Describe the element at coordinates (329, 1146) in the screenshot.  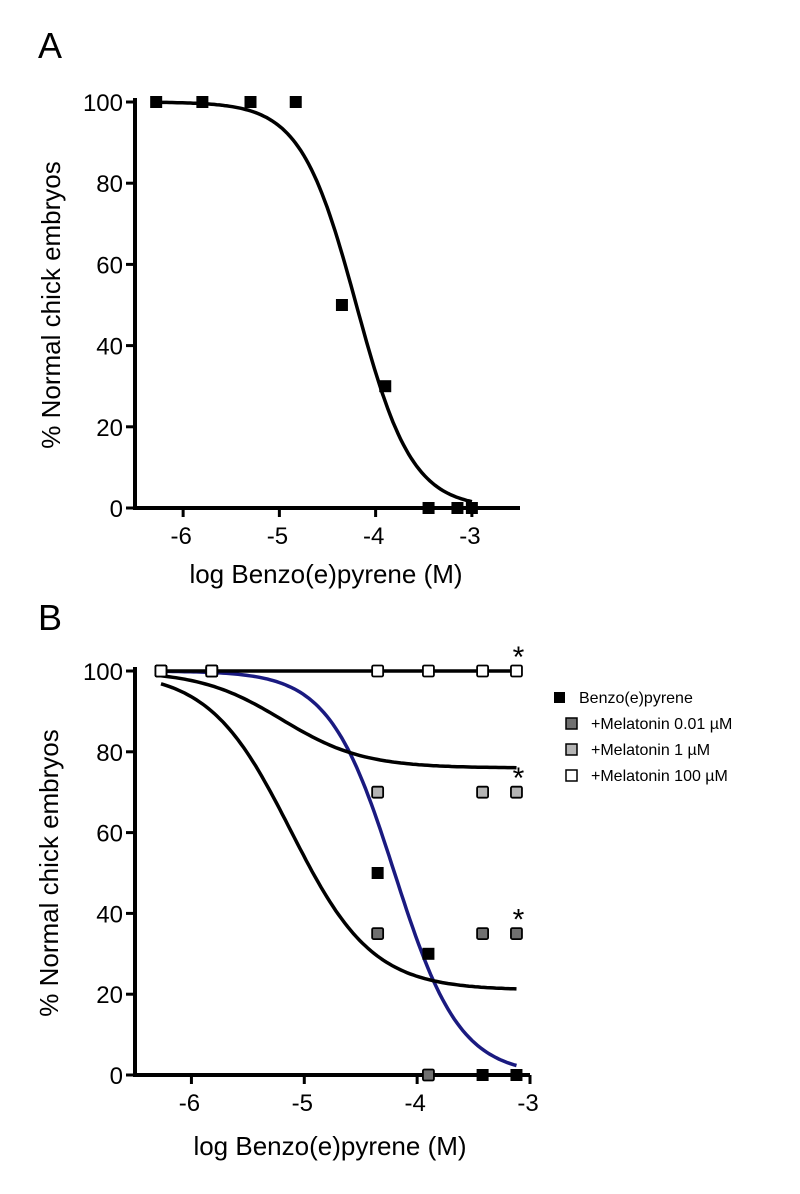
I see `panel-b-x-axis-title: log Benzo(e)pyrene (M)` at that location.